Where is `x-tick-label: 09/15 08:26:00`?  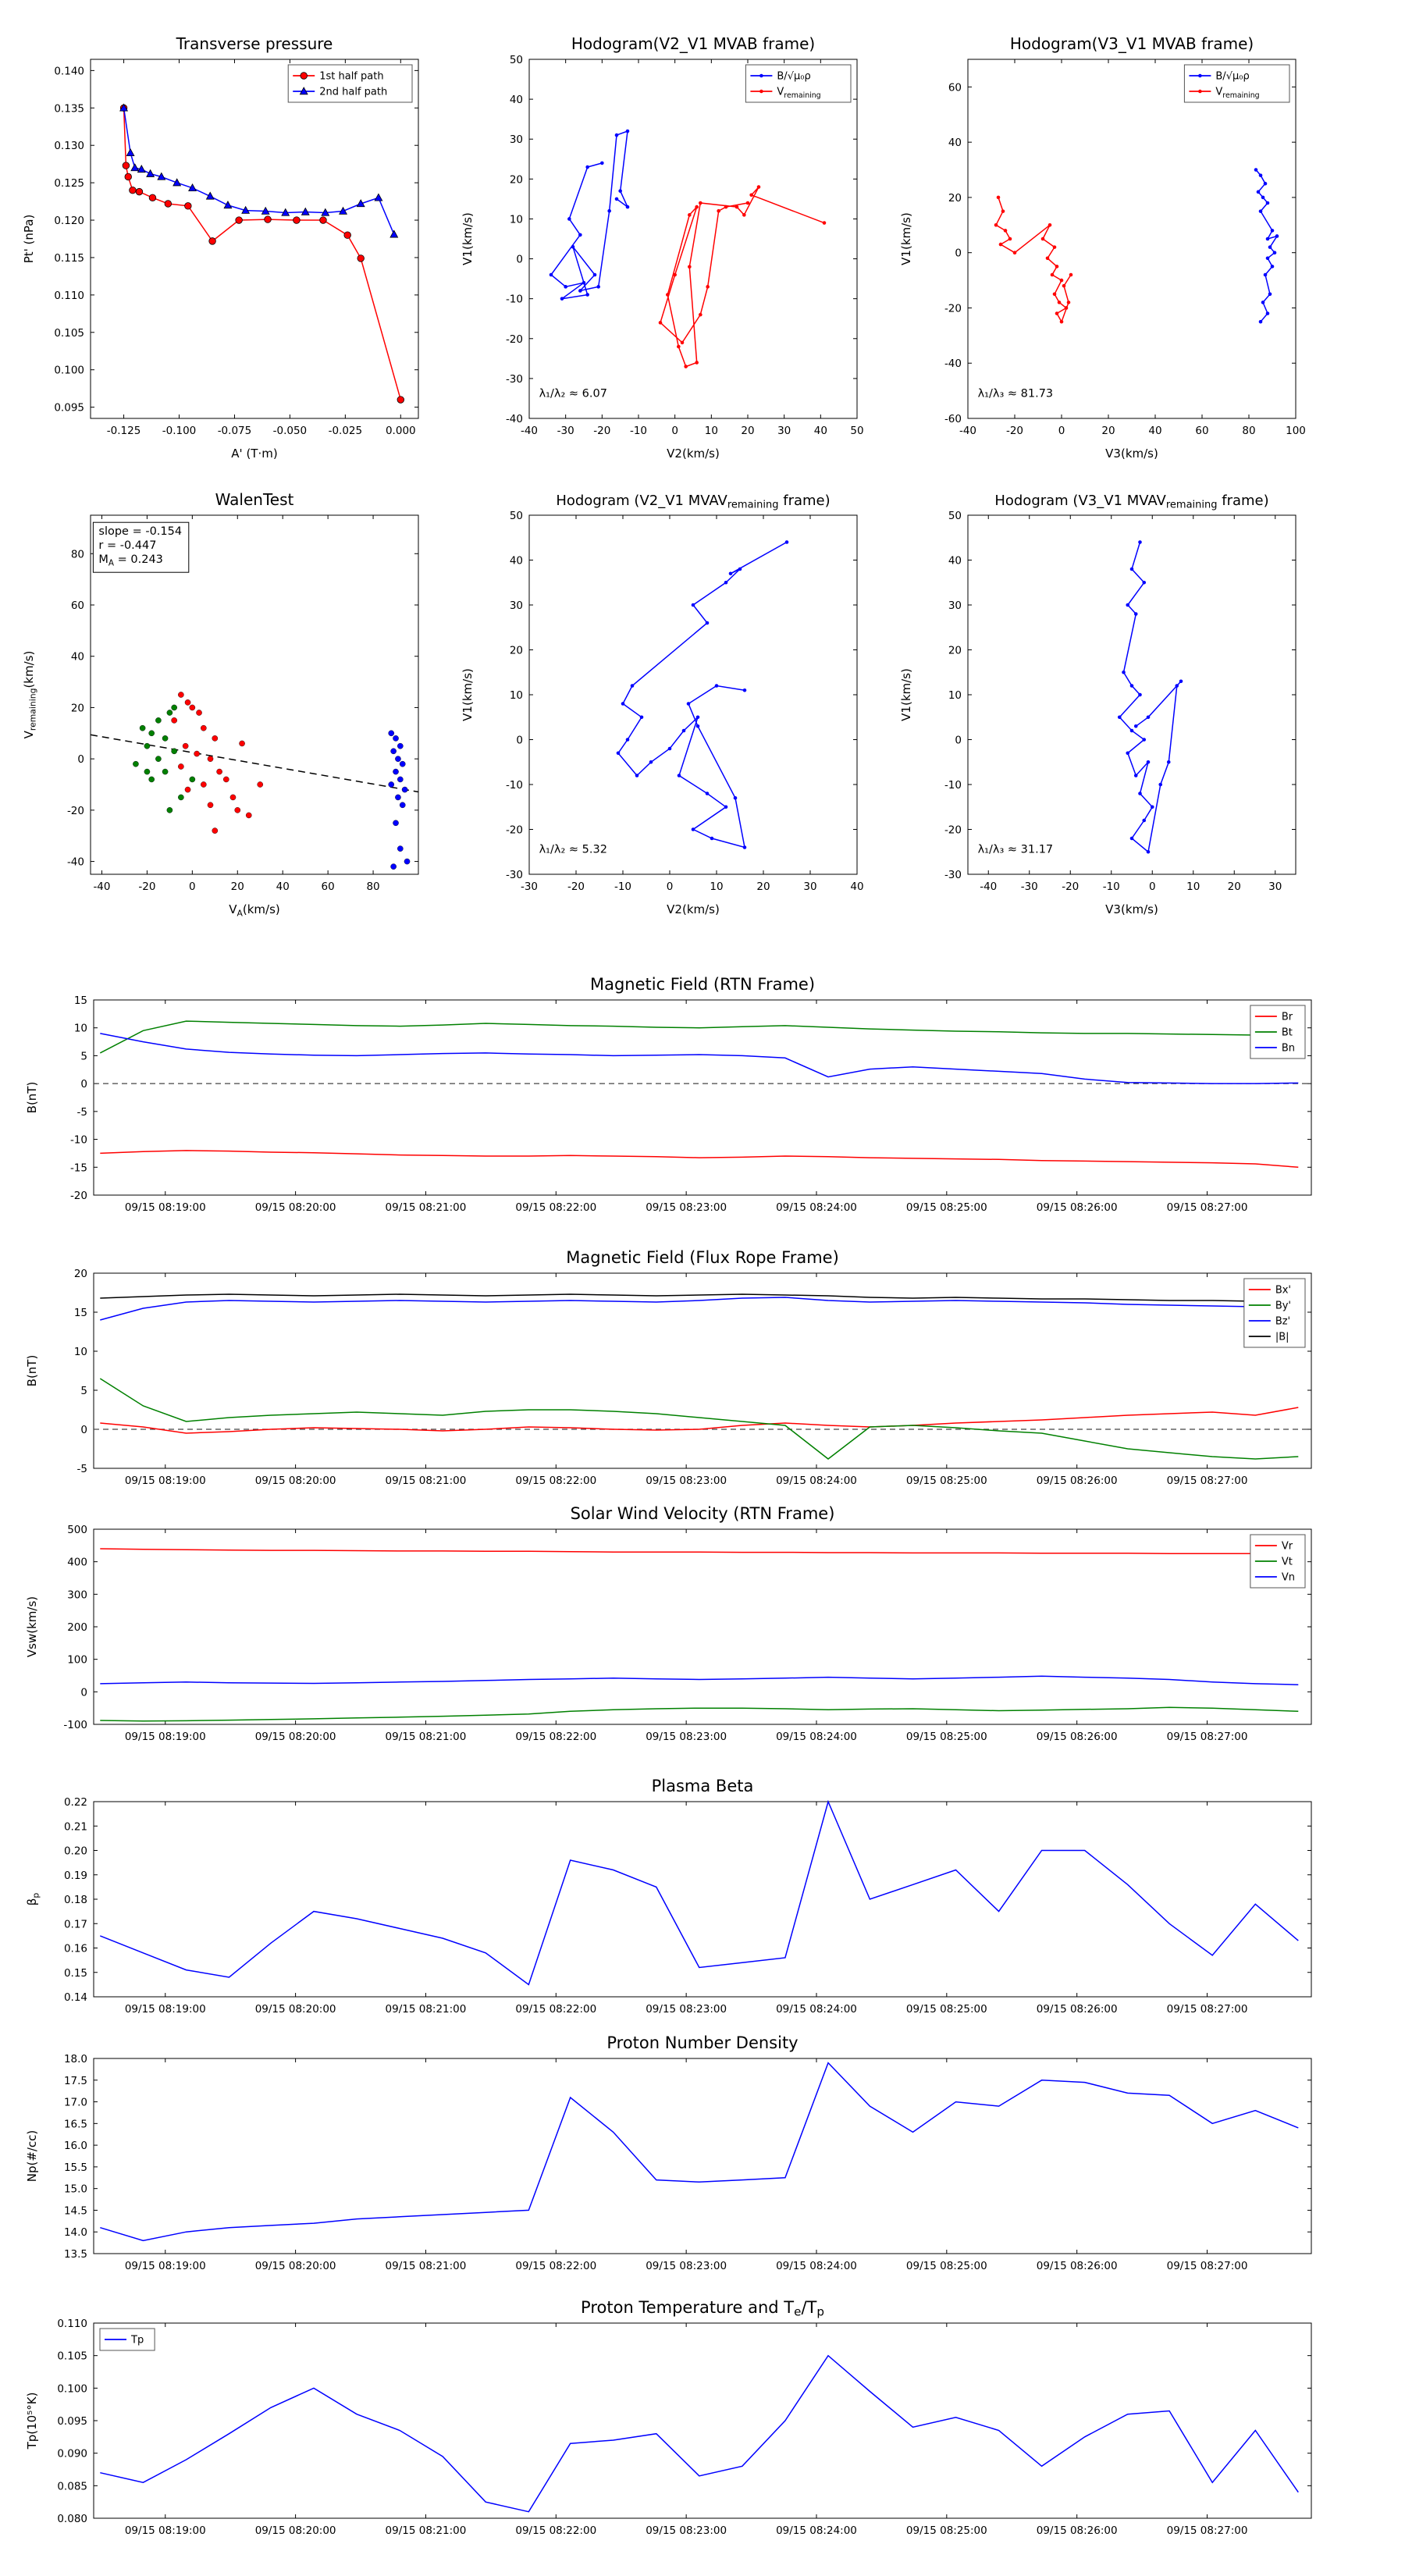 x-tick-label: 09/15 08:26:00 is located at coordinates (1078, 1737).